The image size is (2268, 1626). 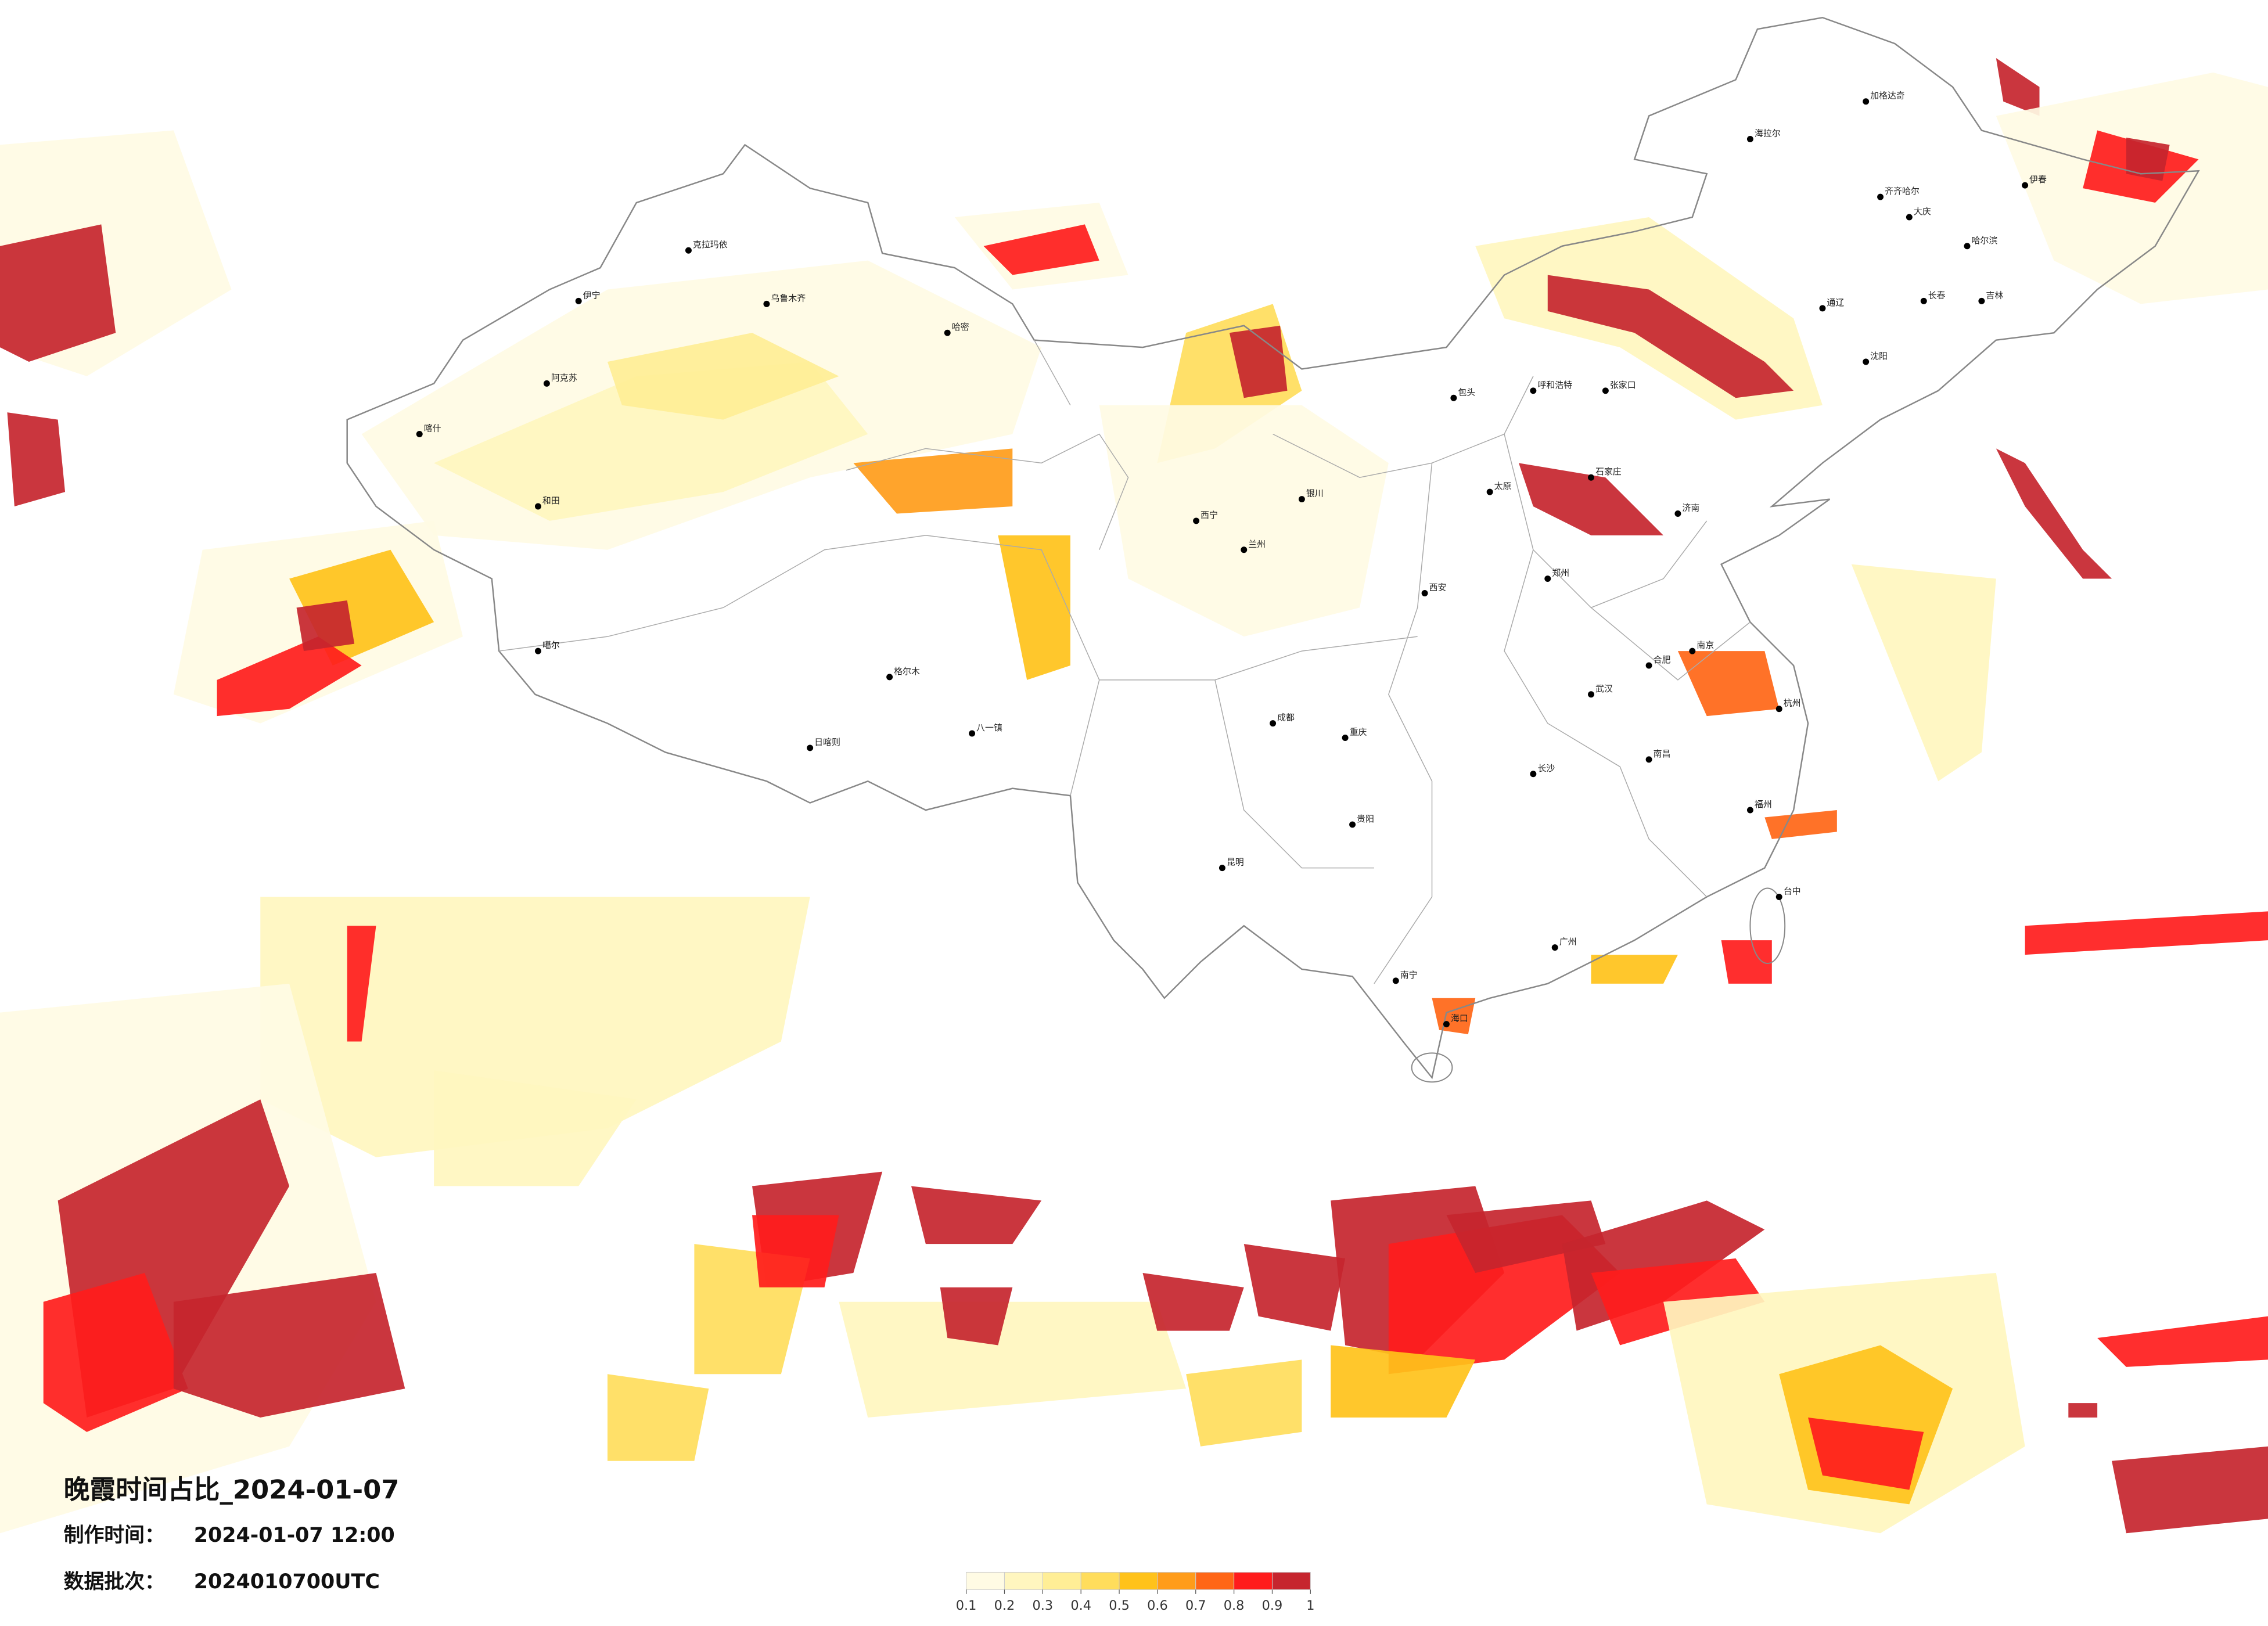 What do you see at coordinates (1792, 703) in the screenshot?
I see `city-label: 杭州` at bounding box center [1792, 703].